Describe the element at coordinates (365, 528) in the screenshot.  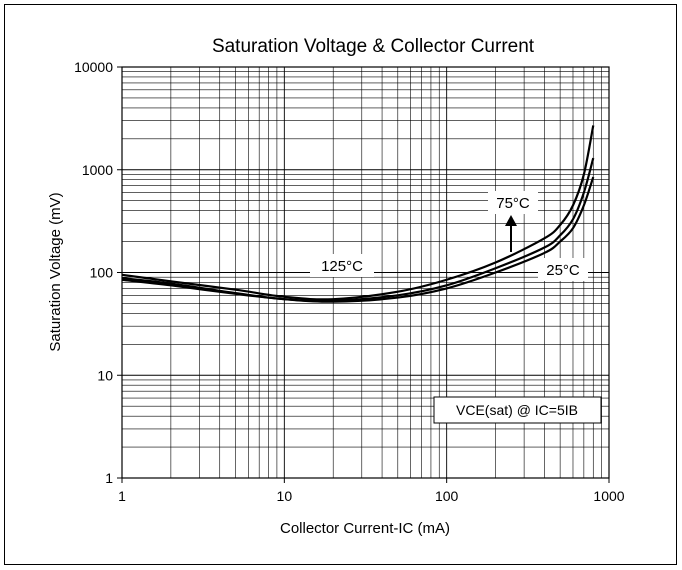
I see `x-axis-label: Collector Current-IC (mA)` at that location.